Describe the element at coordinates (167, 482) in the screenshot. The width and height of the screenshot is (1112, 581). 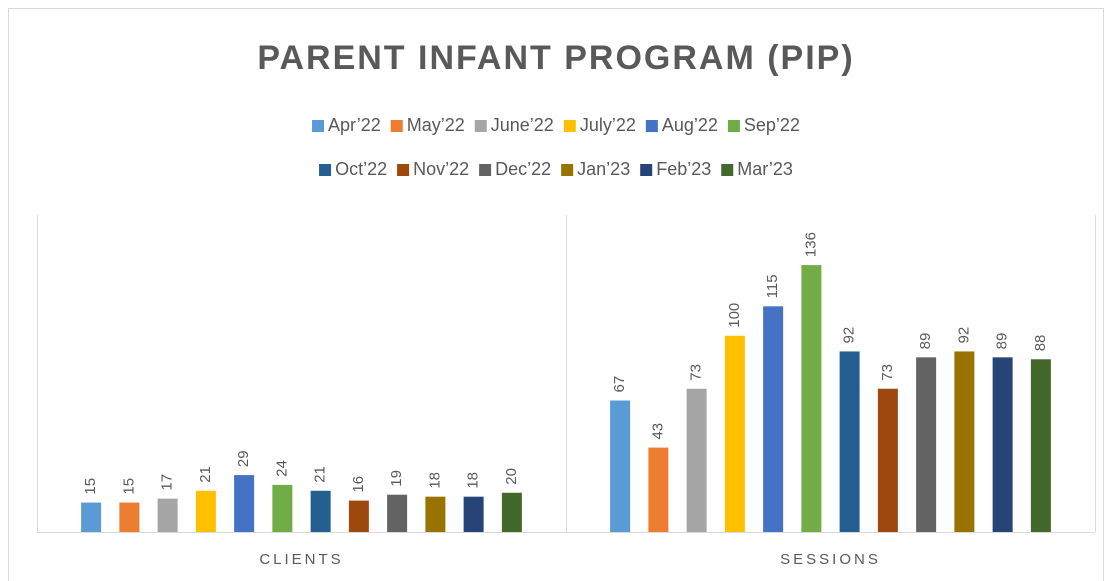
I see `data-label: 17` at that location.